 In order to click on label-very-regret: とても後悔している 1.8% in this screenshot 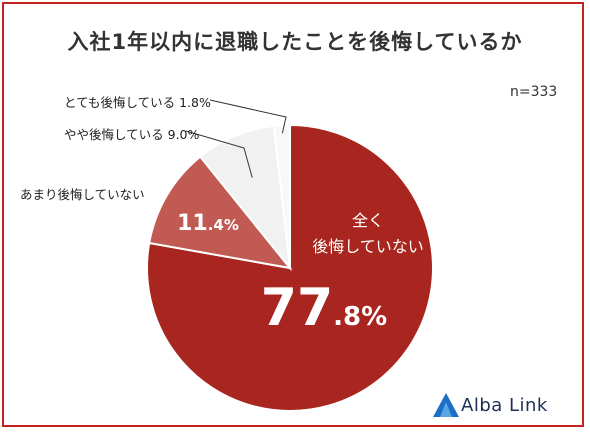, I will do `click(137, 101)`.